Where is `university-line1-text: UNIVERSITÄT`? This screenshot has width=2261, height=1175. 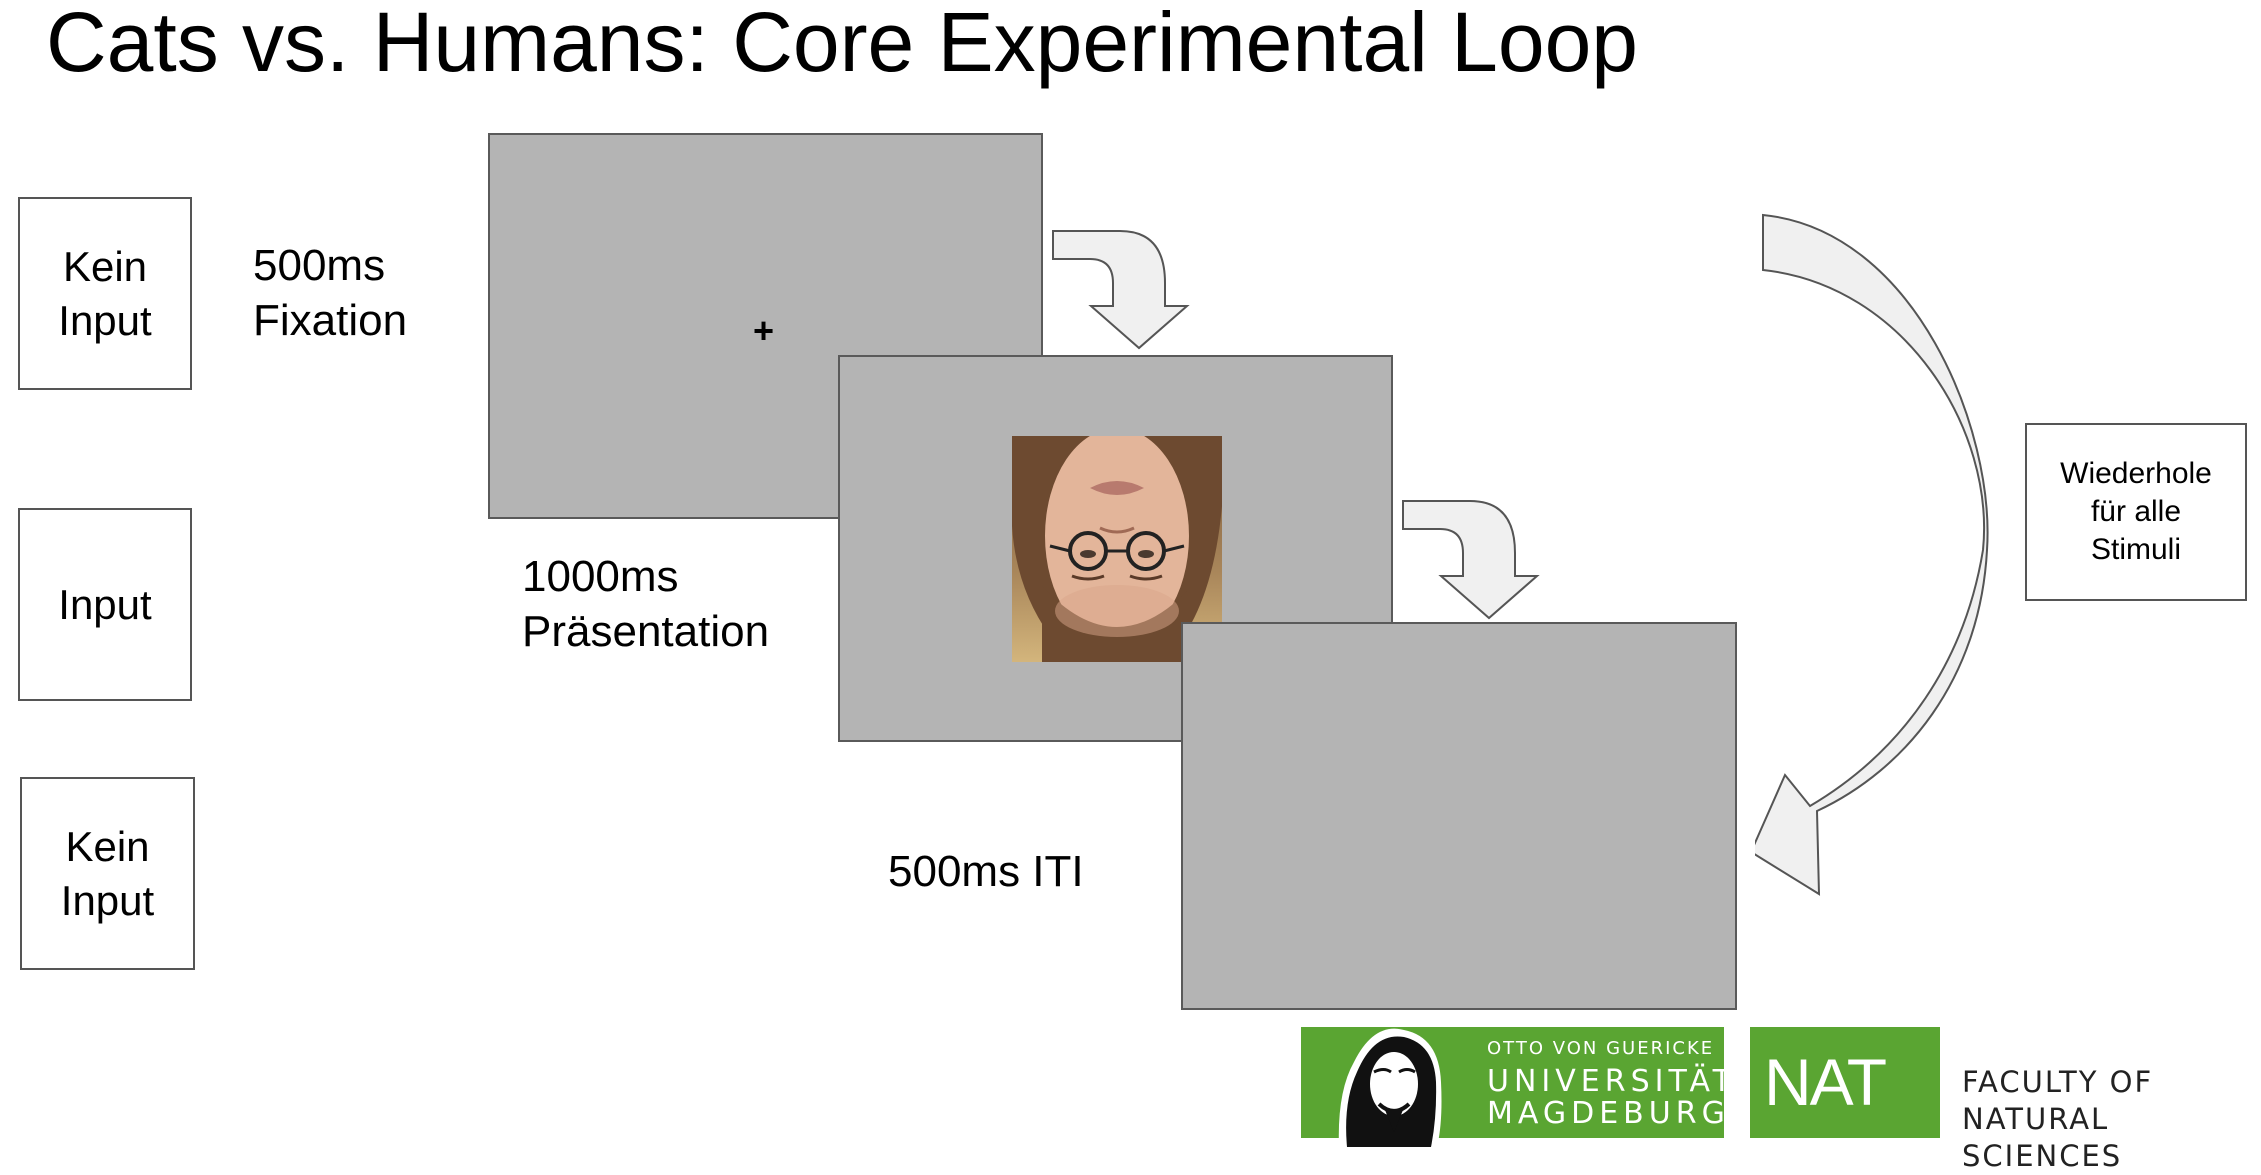 university-line1-text: UNIVERSITÄT is located at coordinates (1611, 1081).